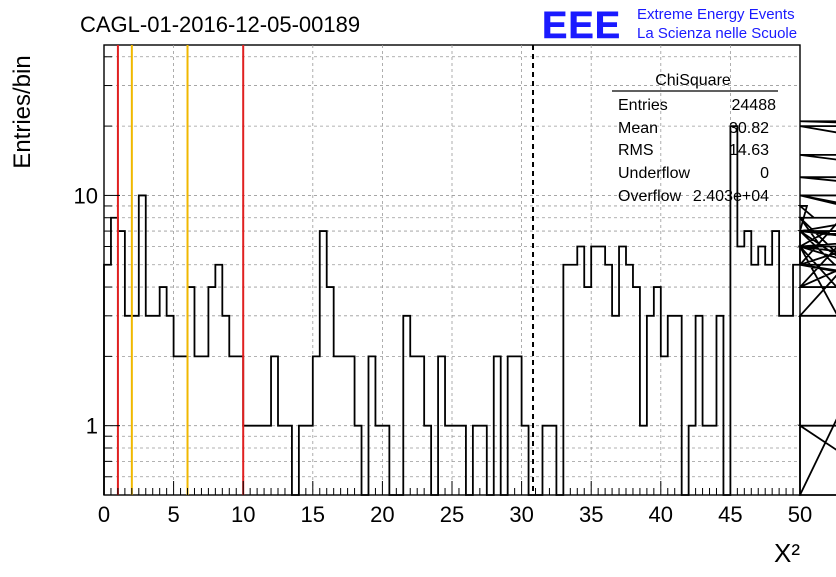 The image size is (836, 577). What do you see at coordinates (581, 26) in the screenshot?
I see `logo-eee: EEE` at bounding box center [581, 26].